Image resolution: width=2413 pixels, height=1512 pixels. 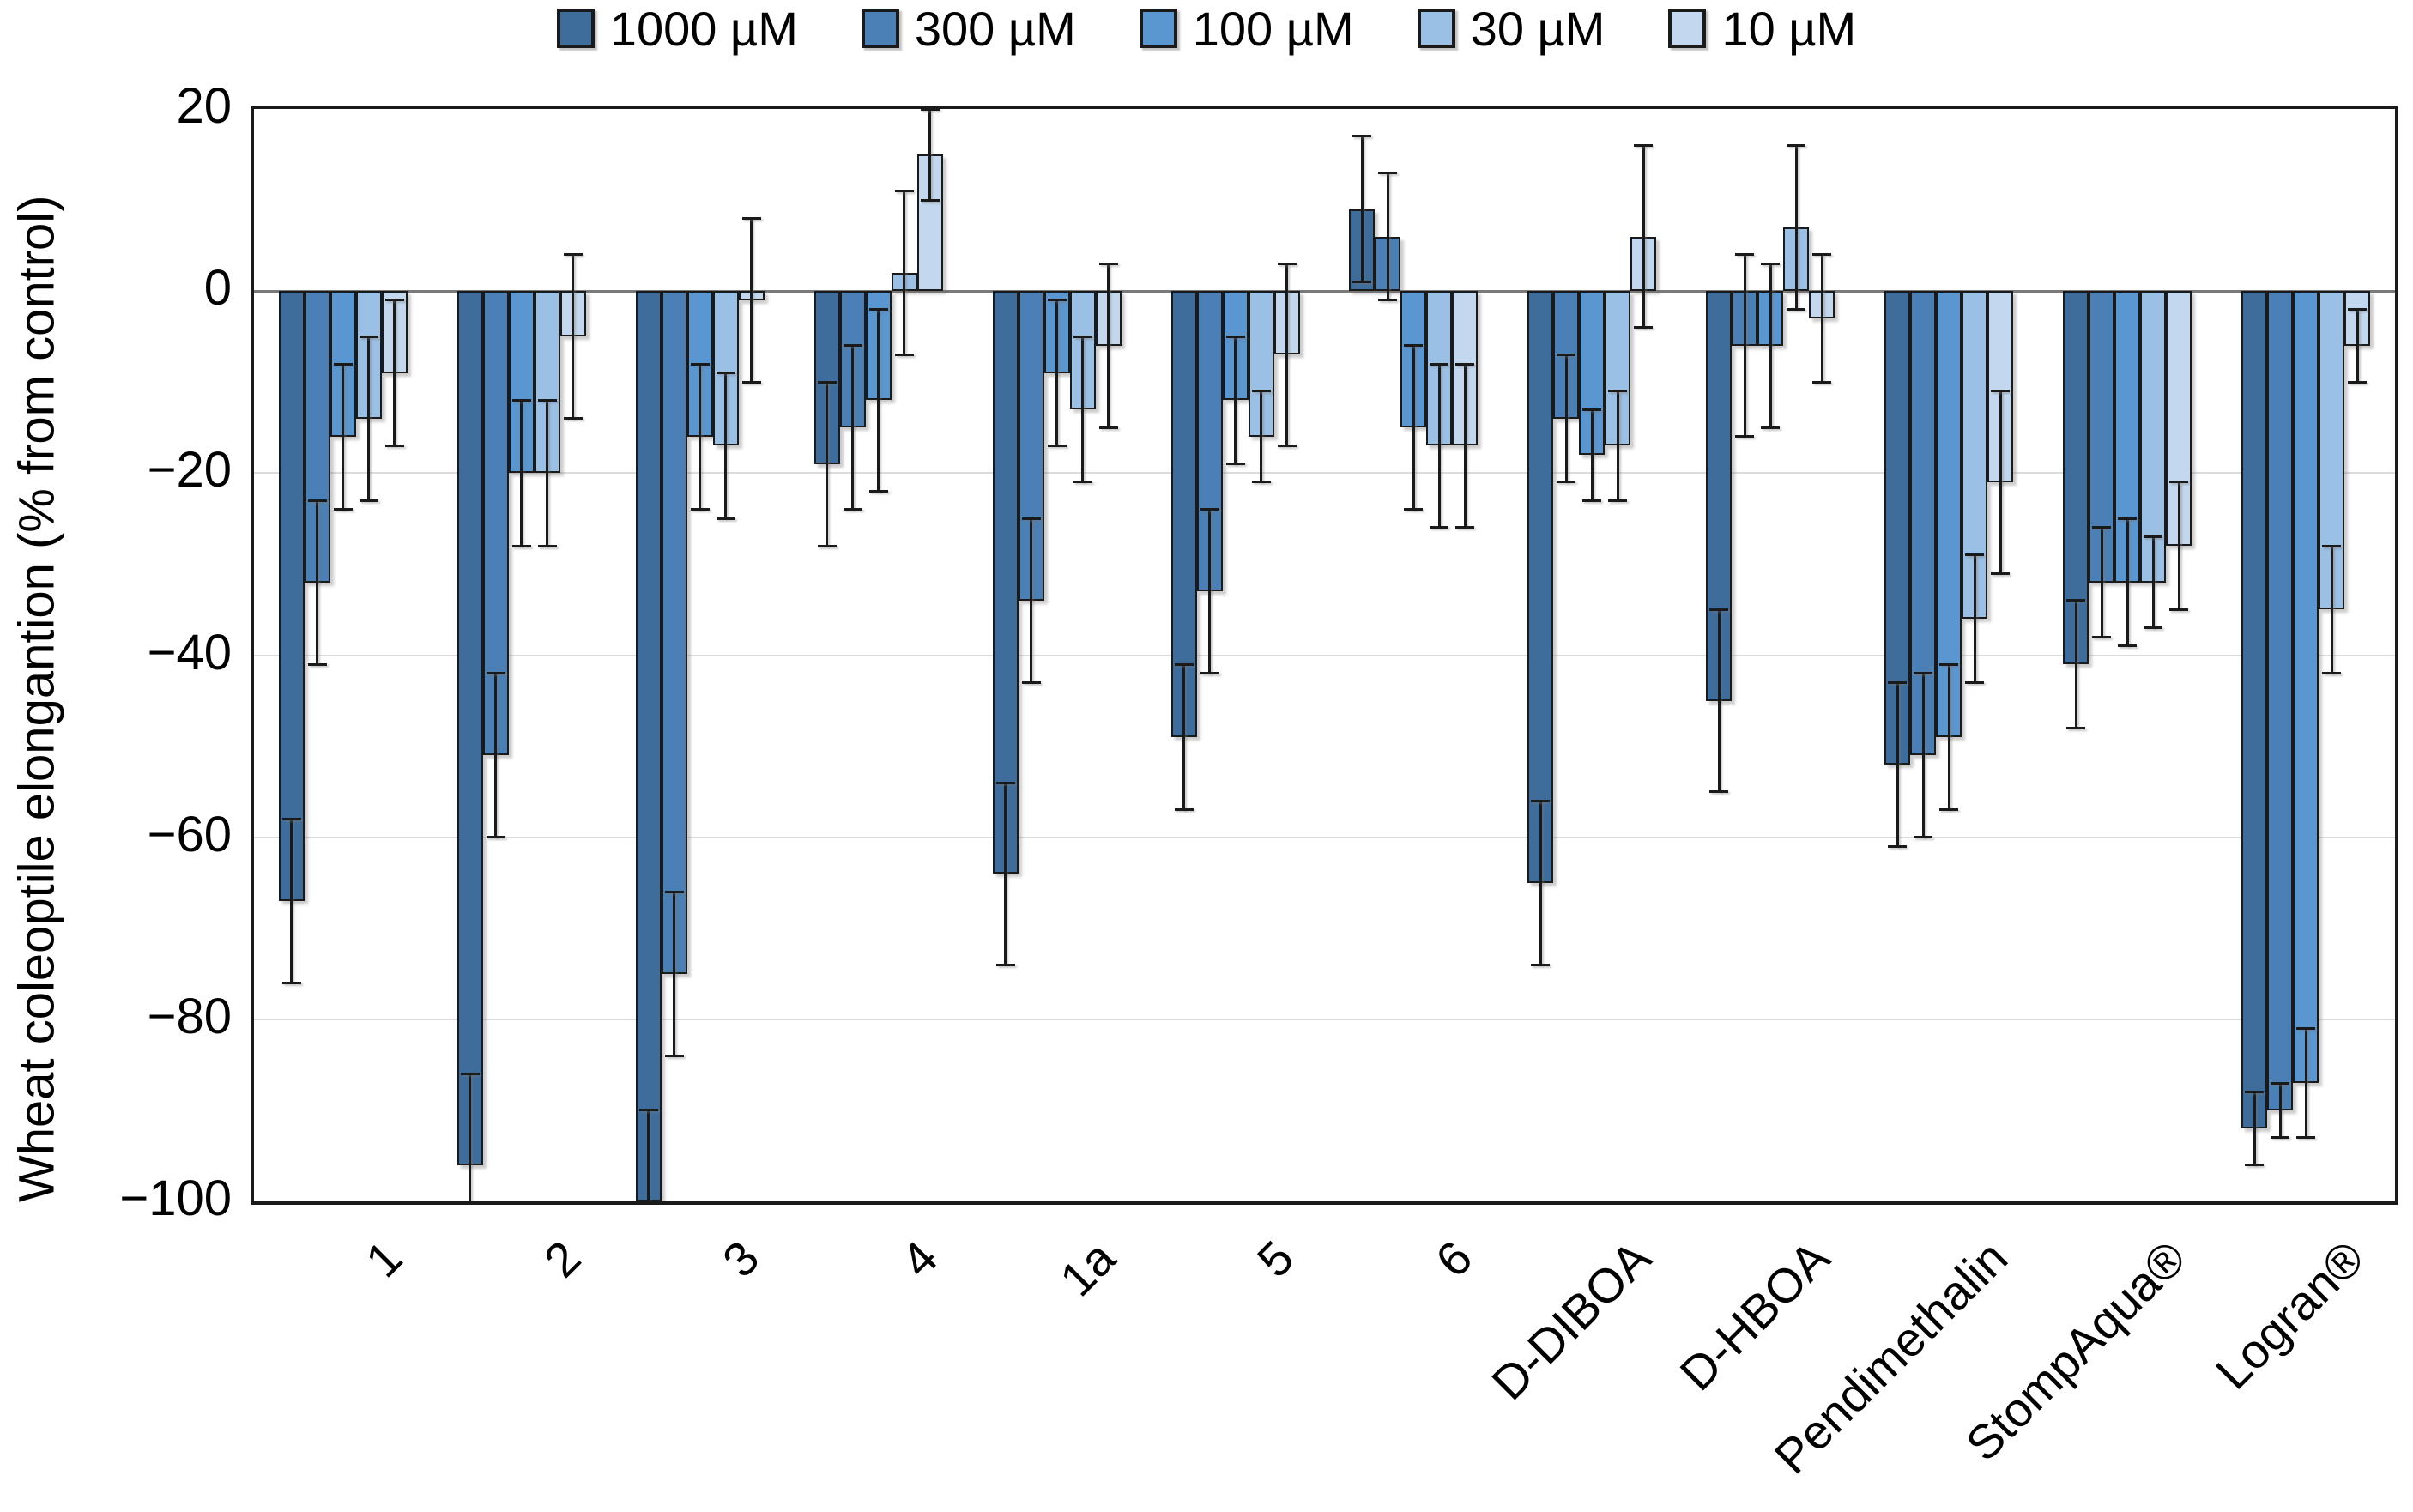 I want to click on x-axis-label-5: 5, so click(x=1275, y=1259).